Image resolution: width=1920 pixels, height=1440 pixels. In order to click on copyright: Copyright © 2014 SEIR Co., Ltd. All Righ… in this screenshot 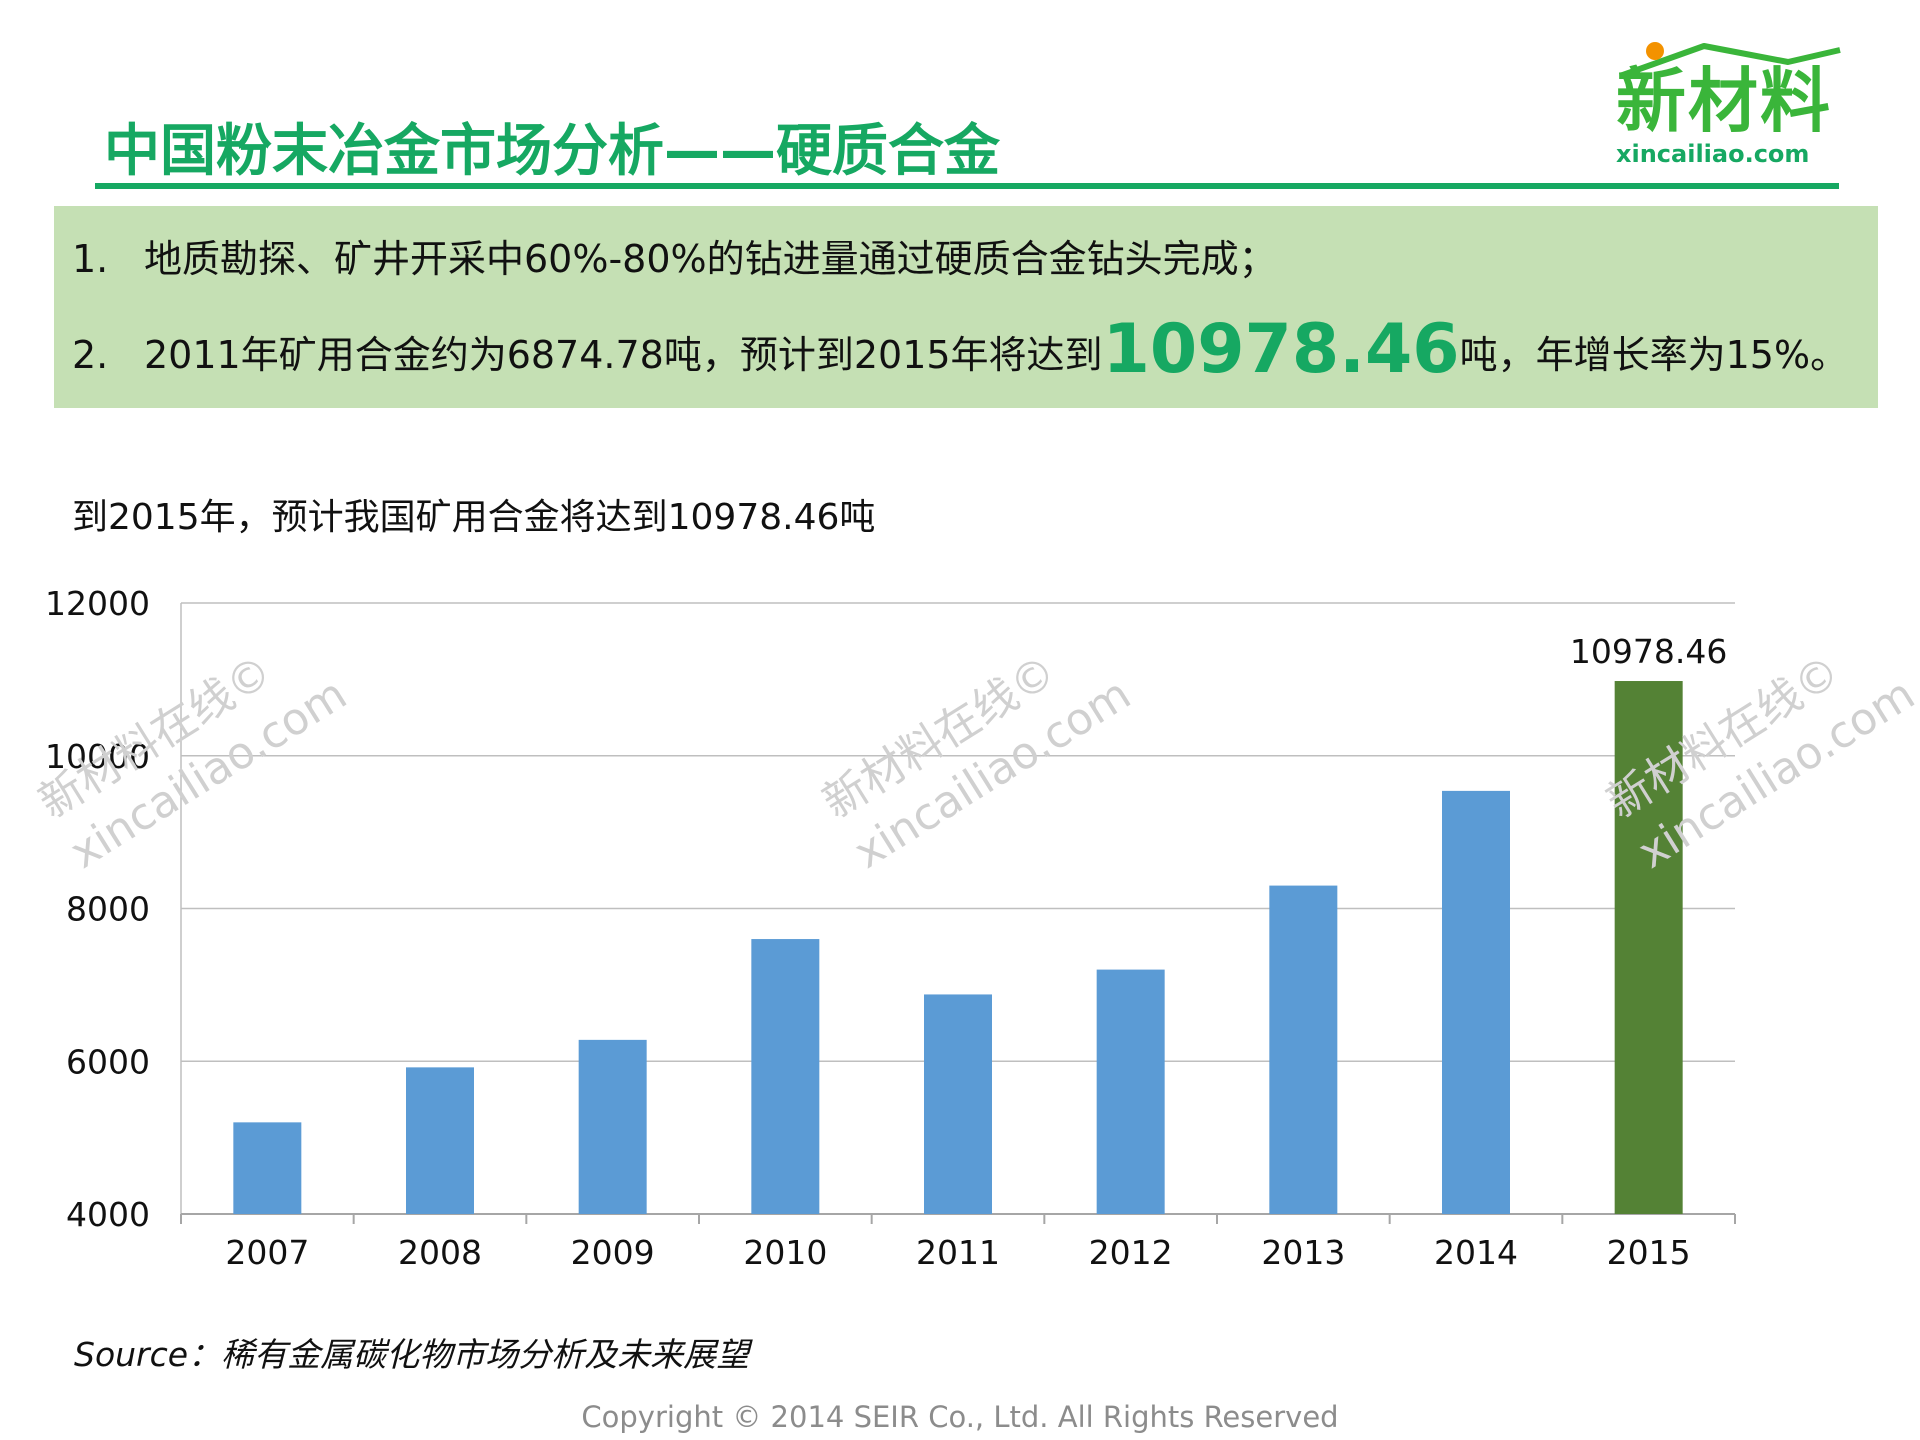, I will do `click(960, 1417)`.